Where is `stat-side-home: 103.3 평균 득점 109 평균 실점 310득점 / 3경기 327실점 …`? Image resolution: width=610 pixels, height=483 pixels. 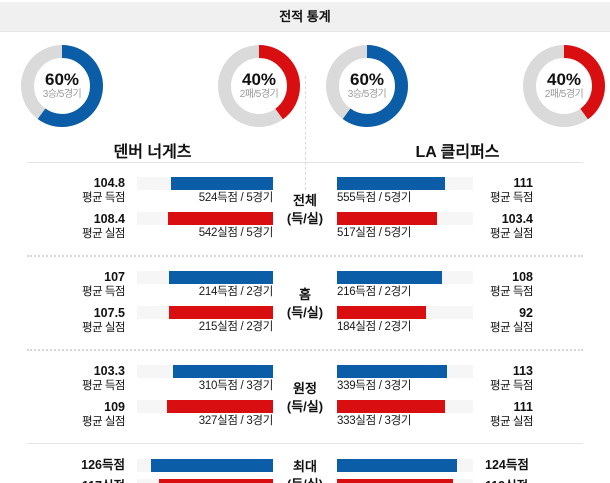 stat-side-home: 103.3 평균 득점 109 평균 실점 310득점 / 3경기 327실점 … is located at coordinates (175, 397).